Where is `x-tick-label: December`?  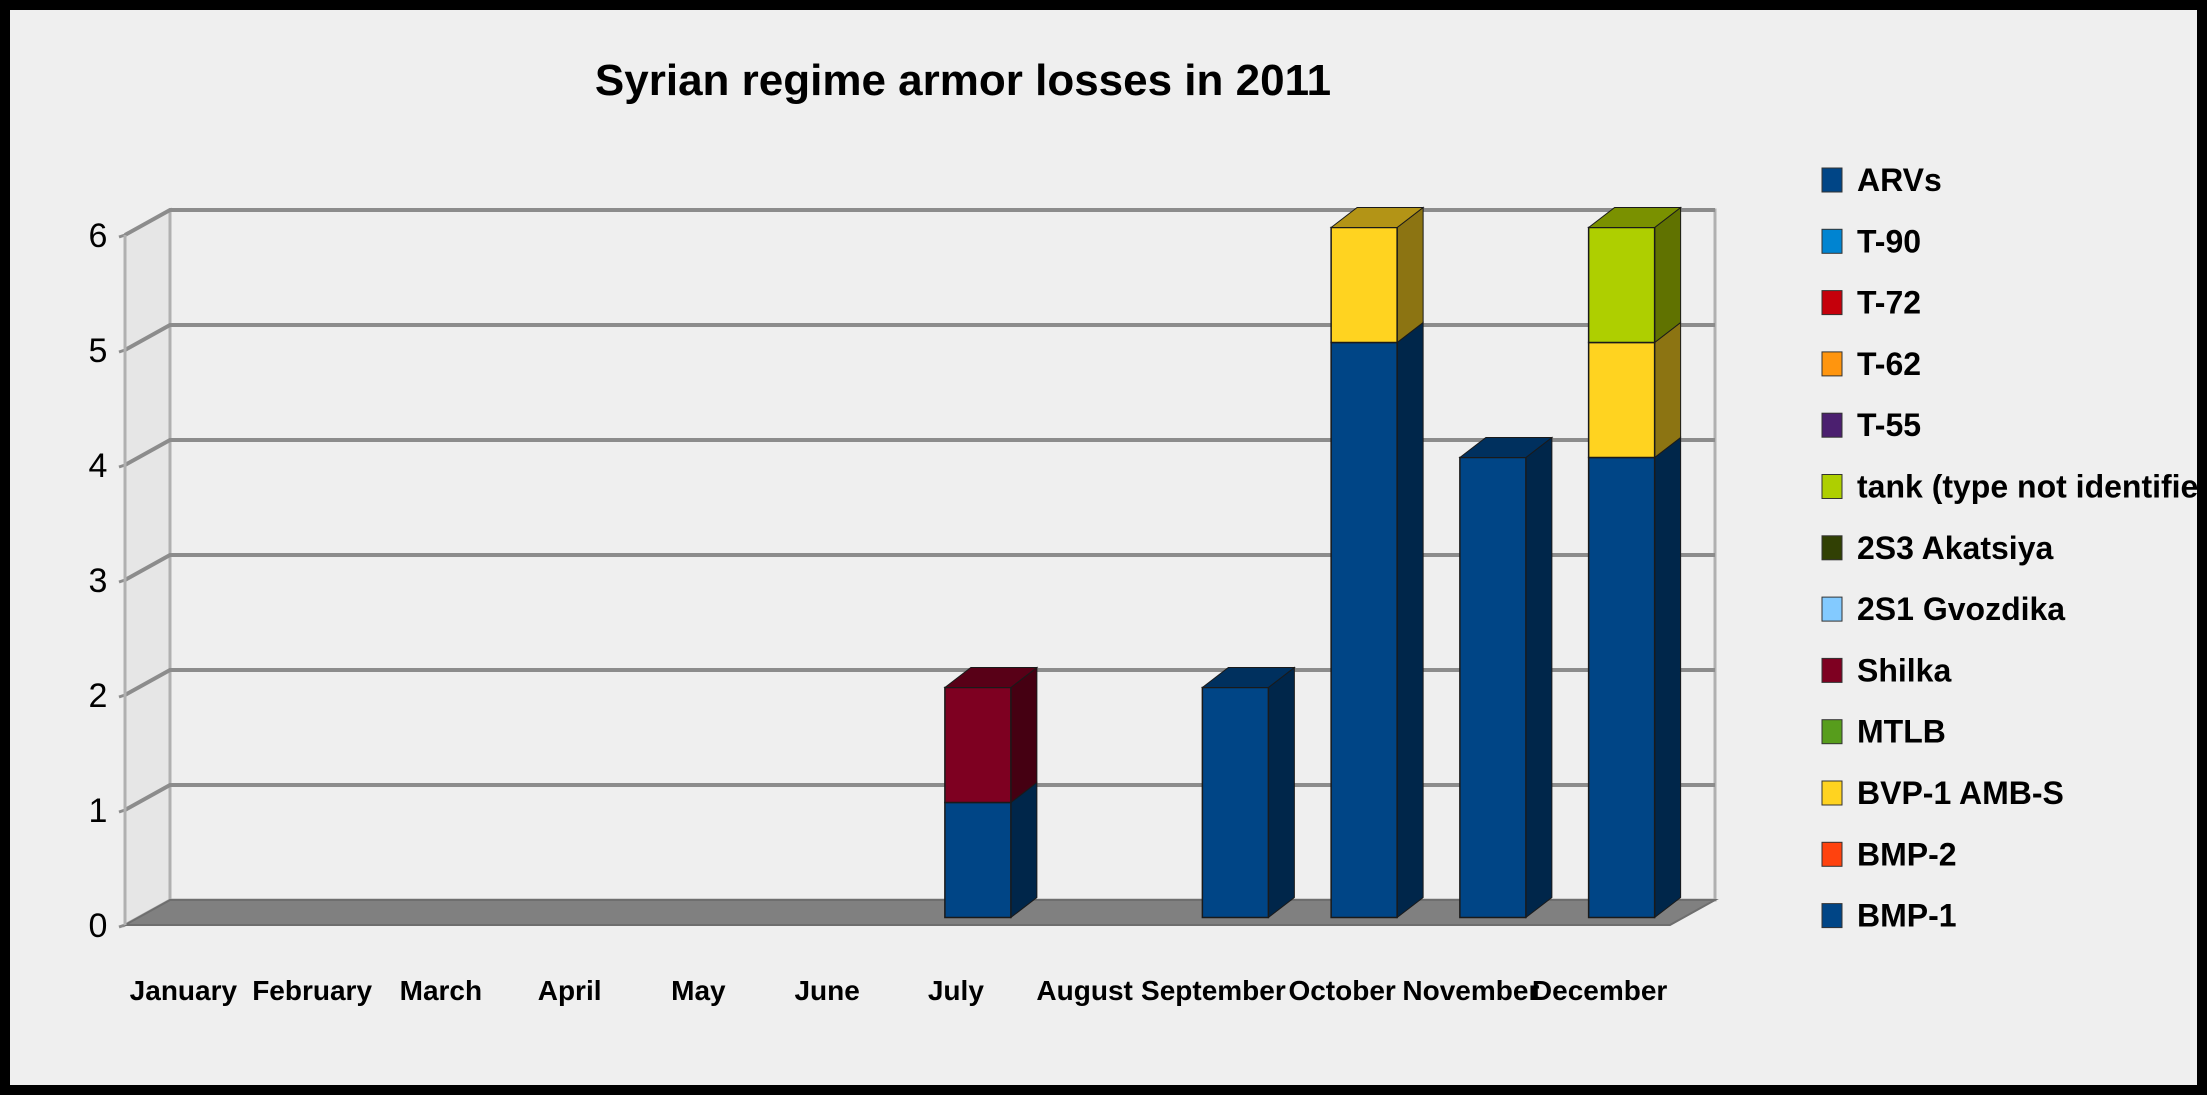
x-tick-label: December is located at coordinates (1600, 990).